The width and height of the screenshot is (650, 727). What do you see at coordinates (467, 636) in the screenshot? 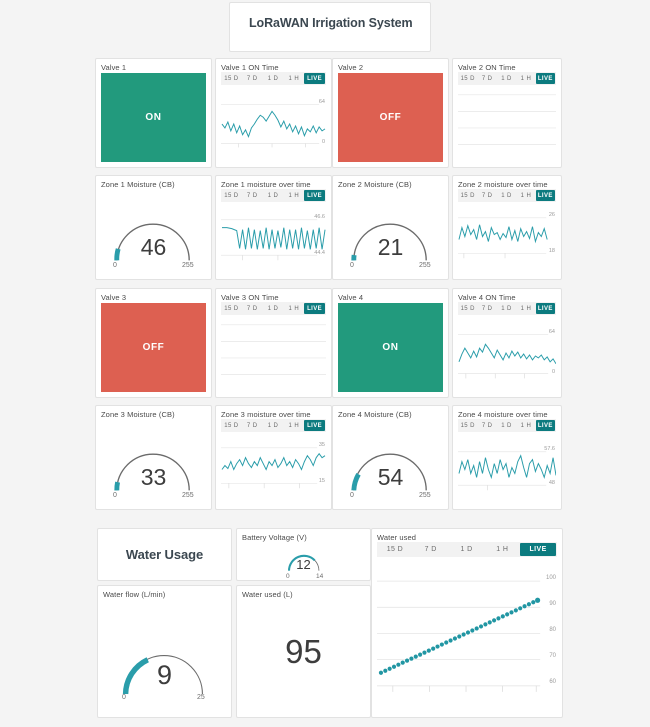
I see `water-used-chart: 100 90 80 70 60` at bounding box center [467, 636].